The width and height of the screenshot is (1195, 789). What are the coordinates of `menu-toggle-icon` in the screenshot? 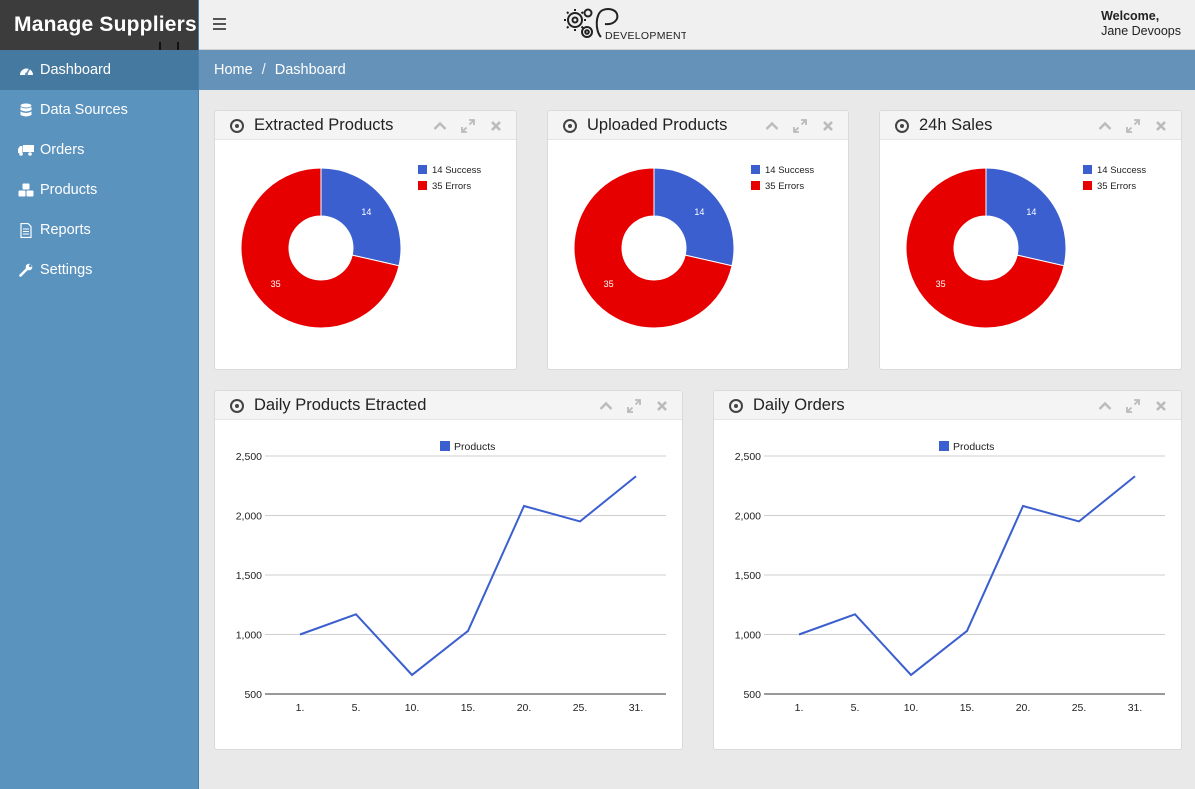 It's located at (219, 24).